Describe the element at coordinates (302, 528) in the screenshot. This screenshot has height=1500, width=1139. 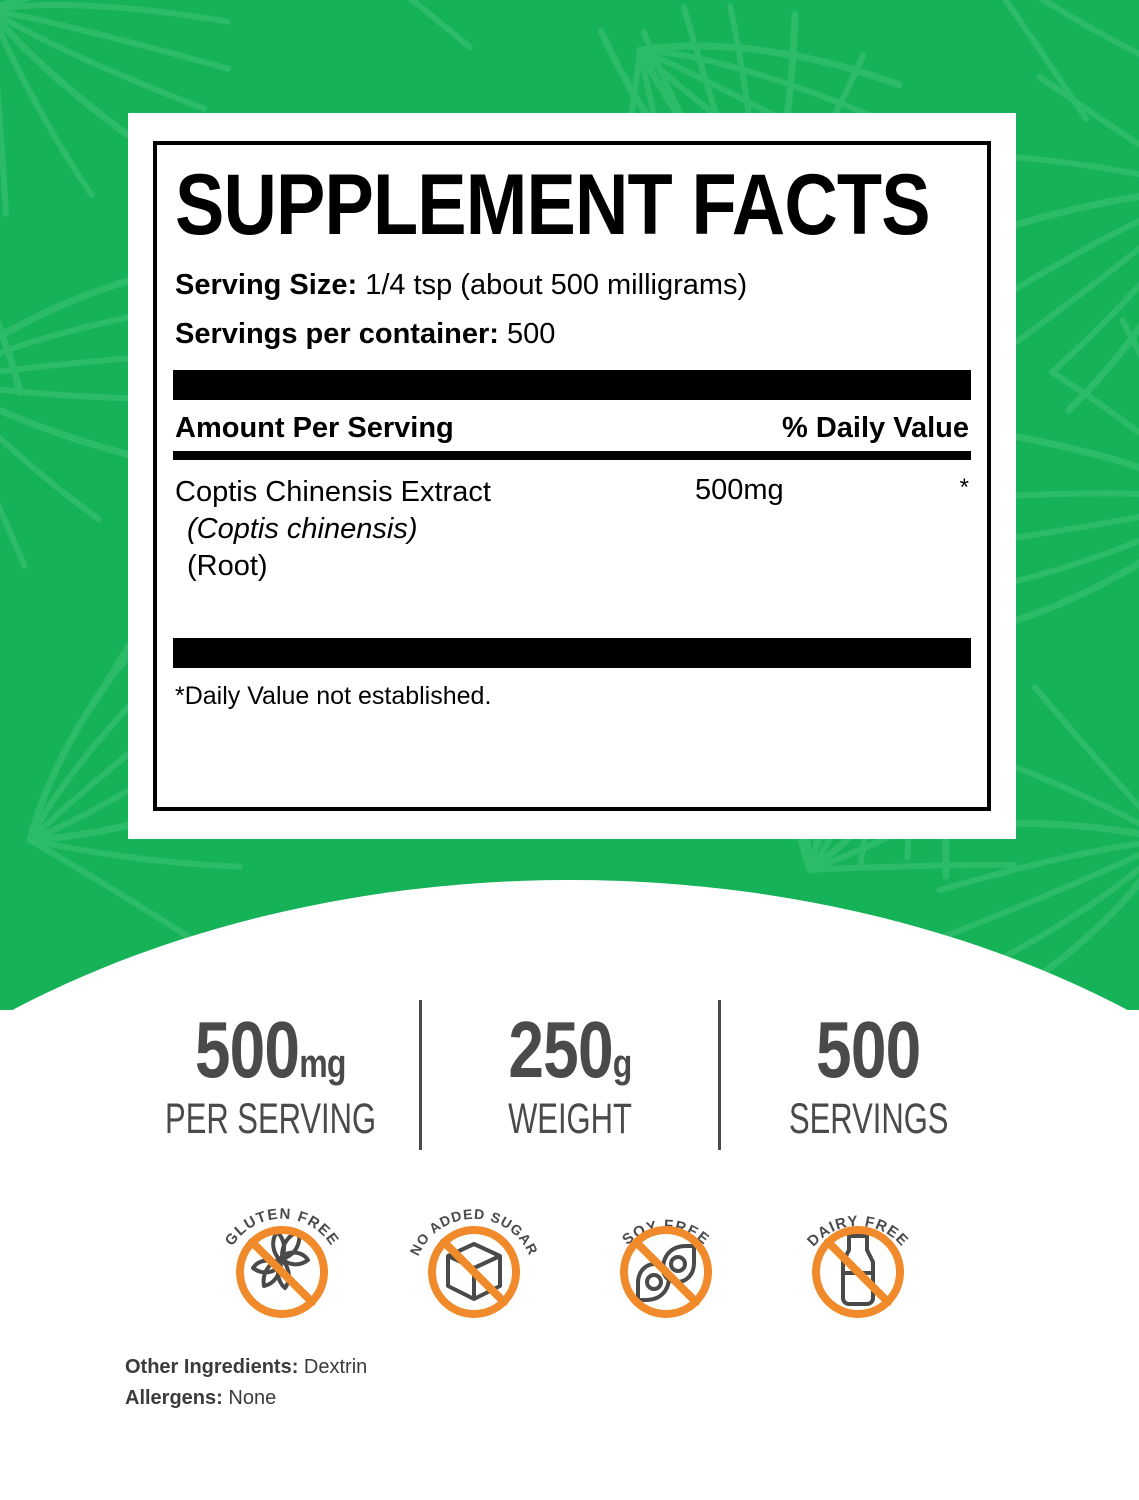
I see `ingredient-scientific-name: (Coptis chinensis)` at that location.